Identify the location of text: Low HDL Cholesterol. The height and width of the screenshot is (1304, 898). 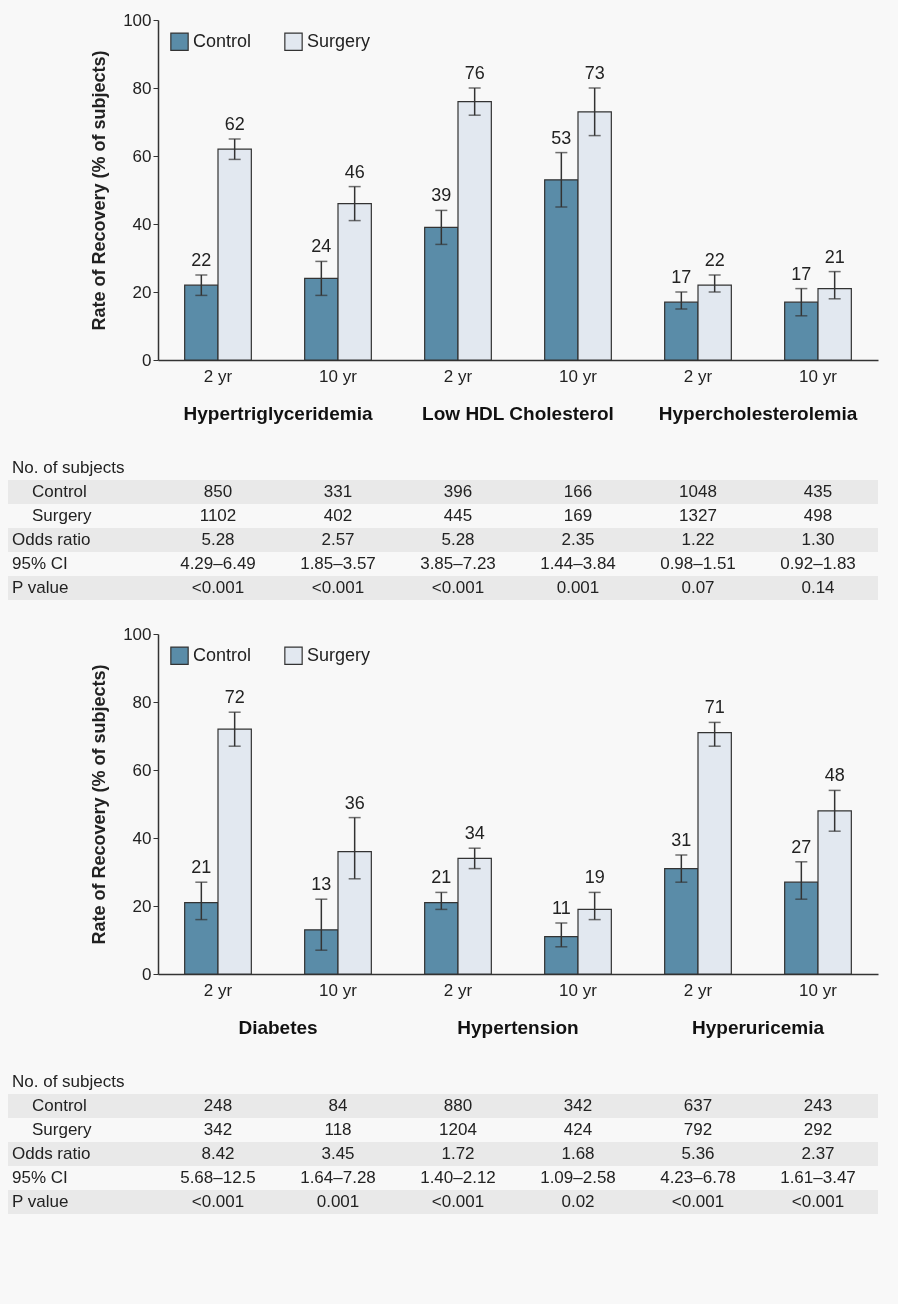
(518, 413).